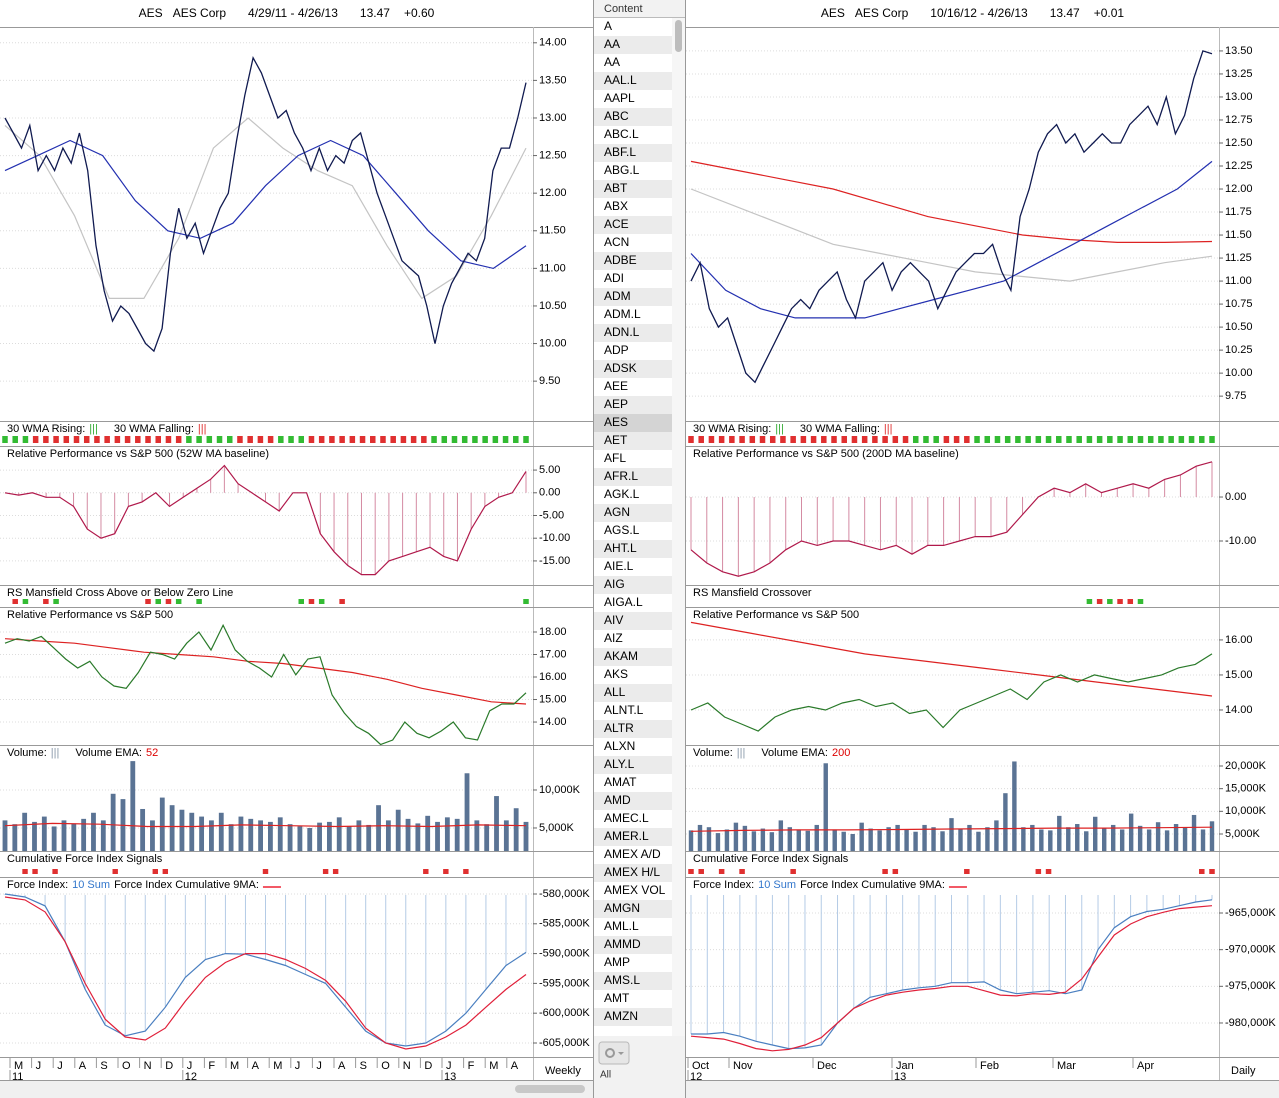 The height and width of the screenshot is (1098, 1279). Describe the element at coordinates (622, 332) in the screenshot. I see `list-item: ADN.L` at that location.